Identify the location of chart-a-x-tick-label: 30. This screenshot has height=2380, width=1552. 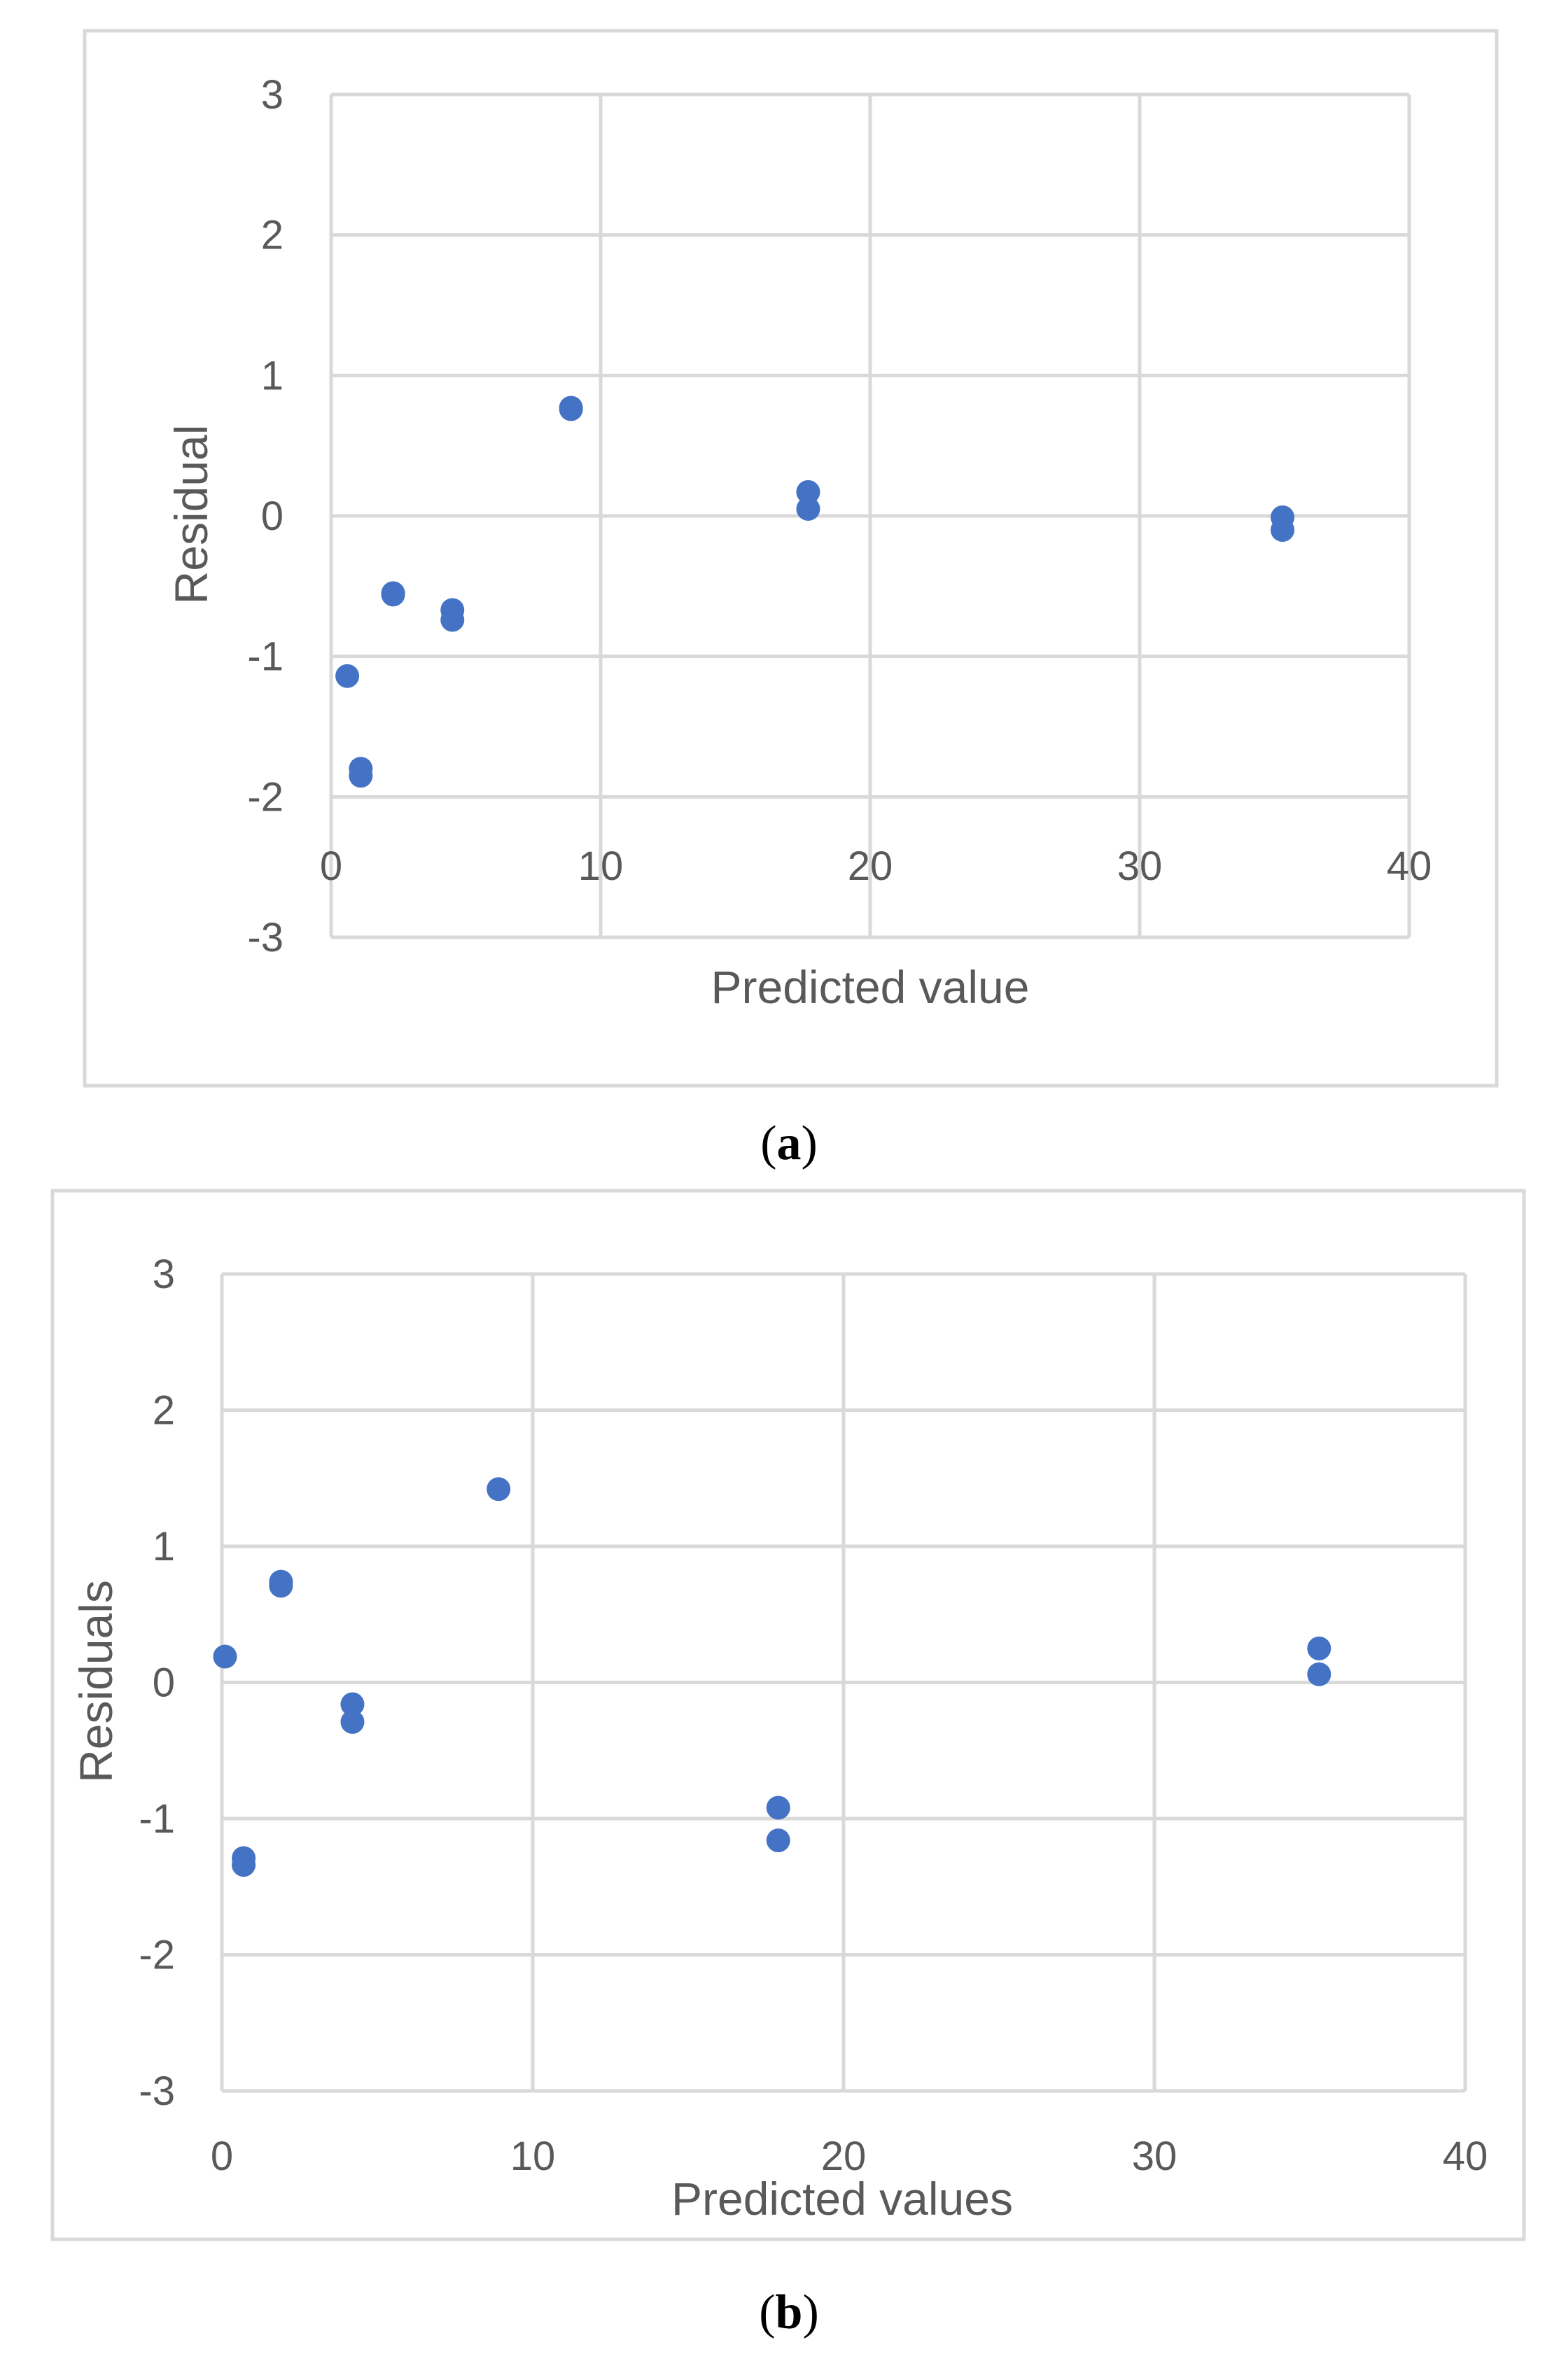
(1140, 866).